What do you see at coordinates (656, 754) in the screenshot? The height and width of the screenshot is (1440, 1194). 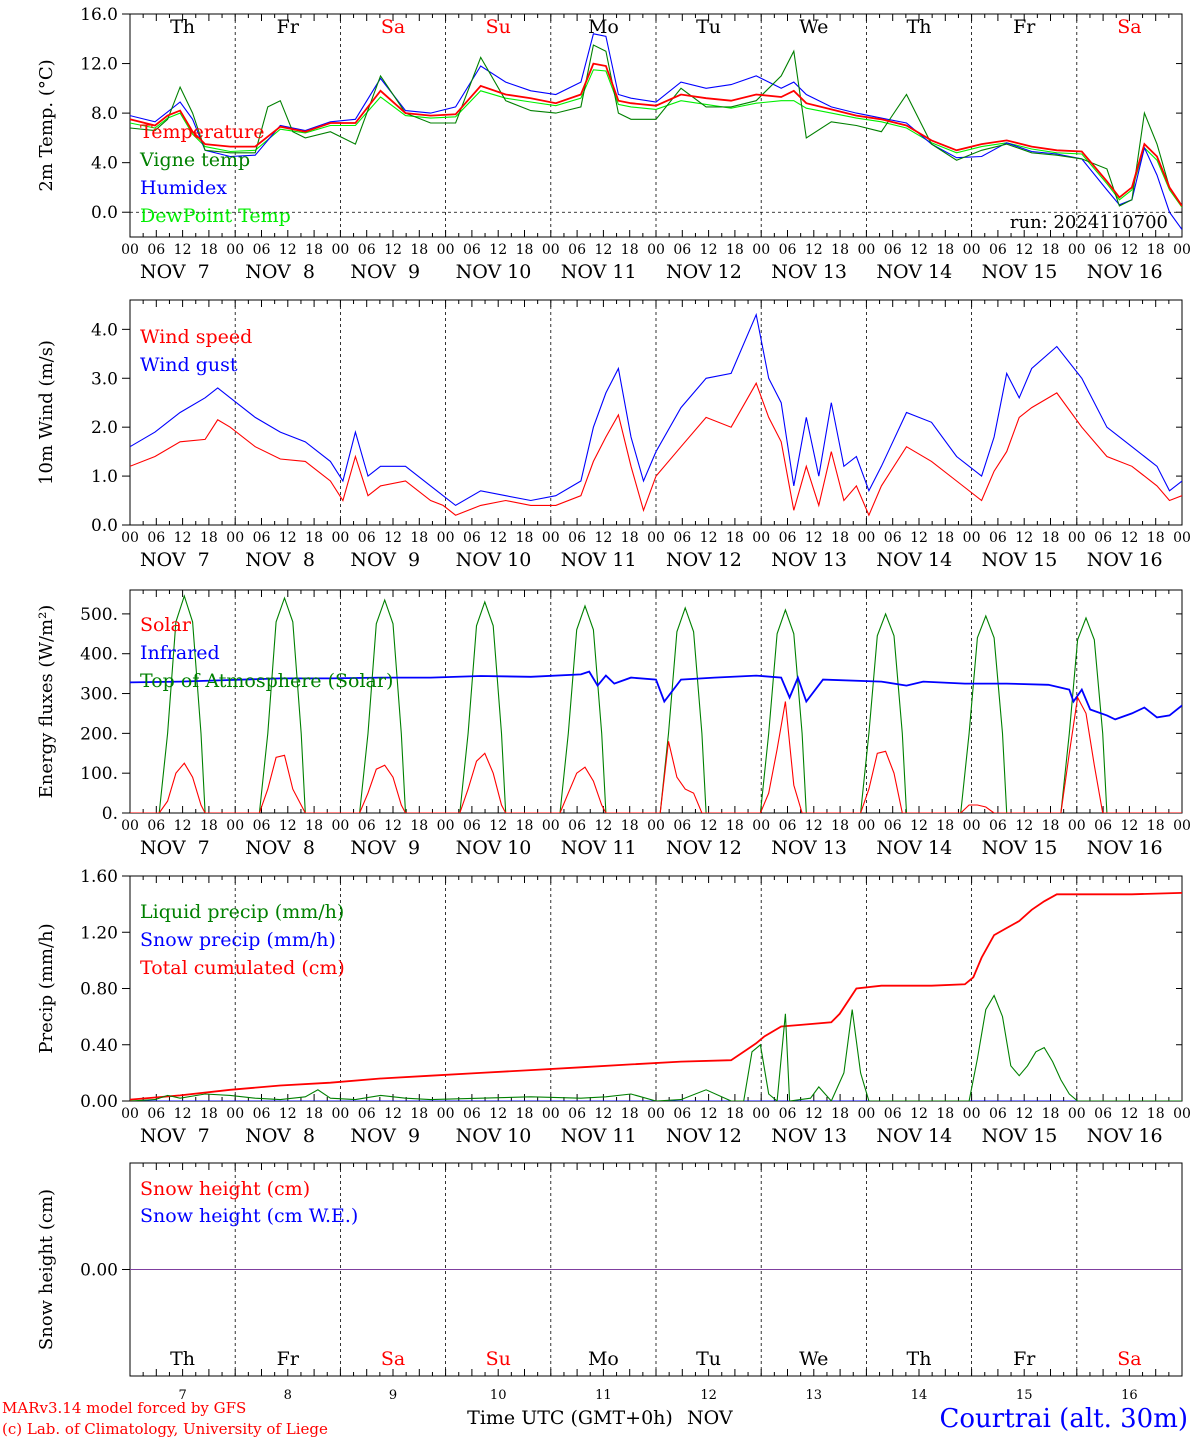 I see `series-line-solar` at bounding box center [656, 754].